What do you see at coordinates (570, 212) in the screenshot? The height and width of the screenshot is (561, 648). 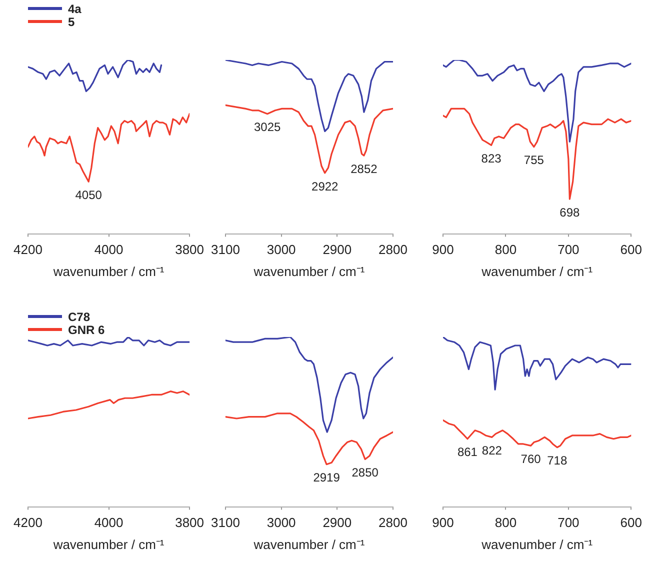 I see `annotation: 698` at bounding box center [570, 212].